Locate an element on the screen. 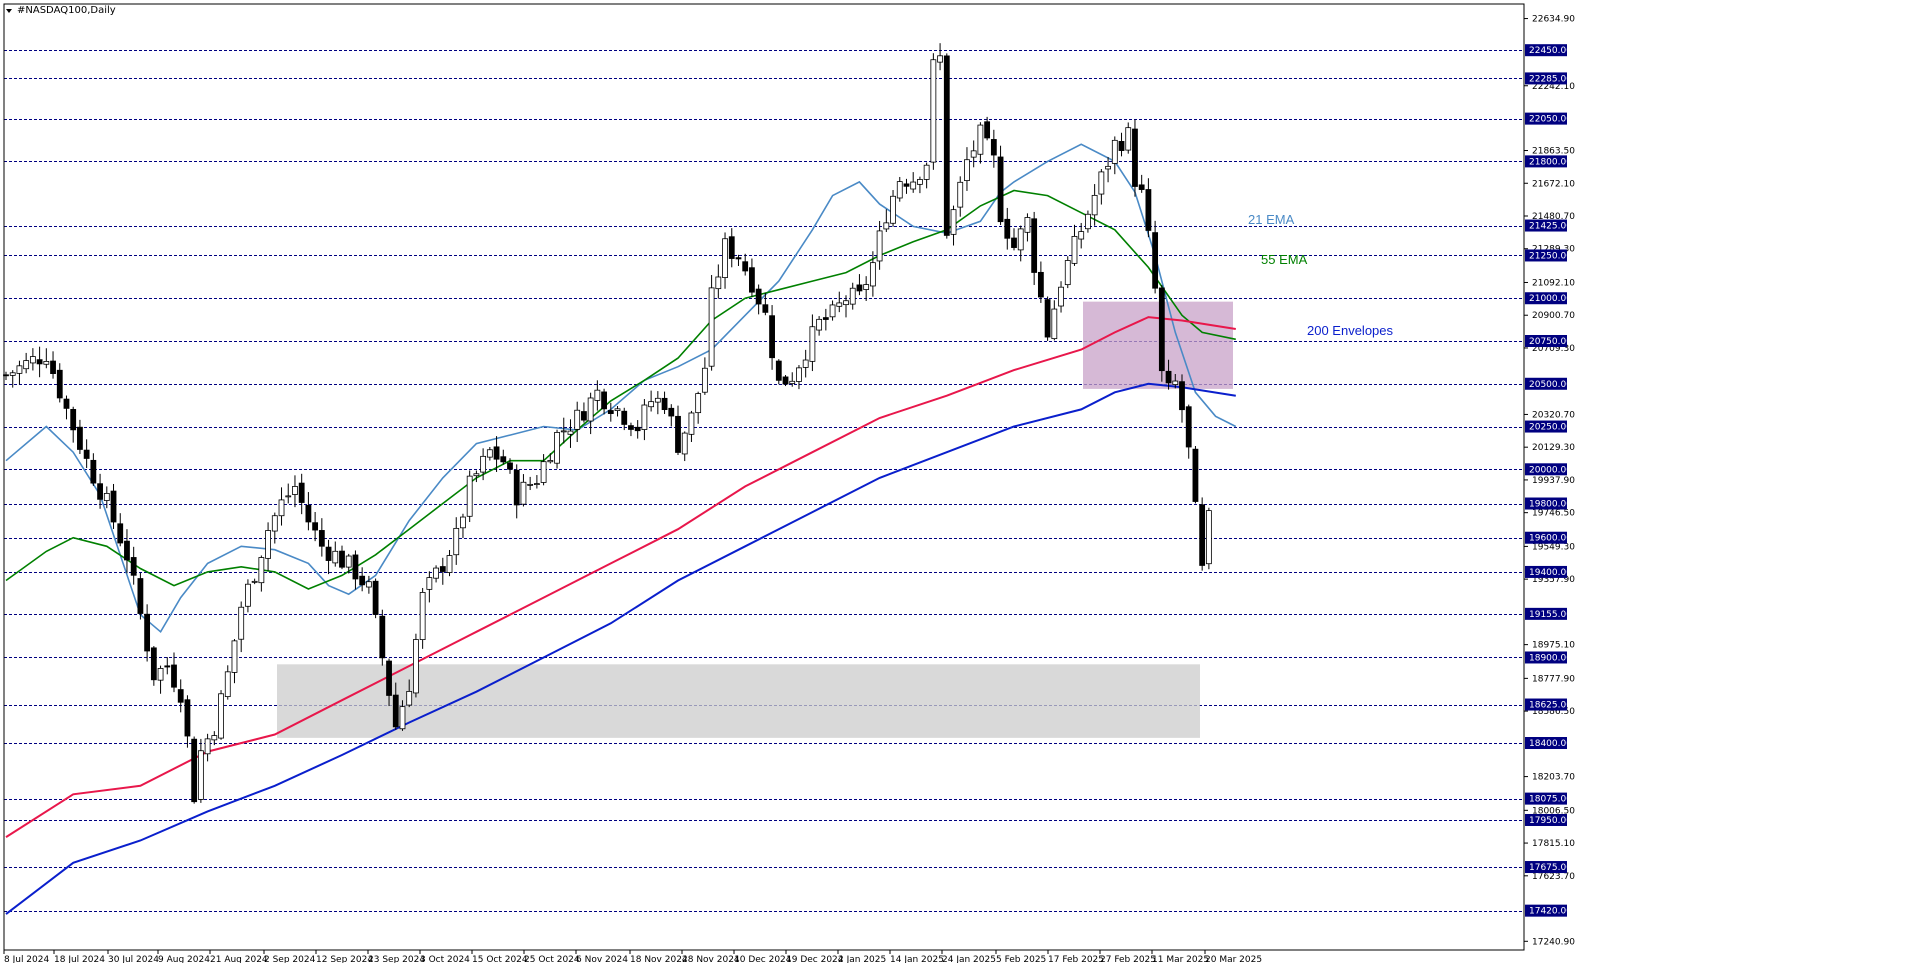 Image resolution: width=1916 pixels, height=963 pixels. price-tick-label: 20709.30 is located at coordinates (1553, 349).